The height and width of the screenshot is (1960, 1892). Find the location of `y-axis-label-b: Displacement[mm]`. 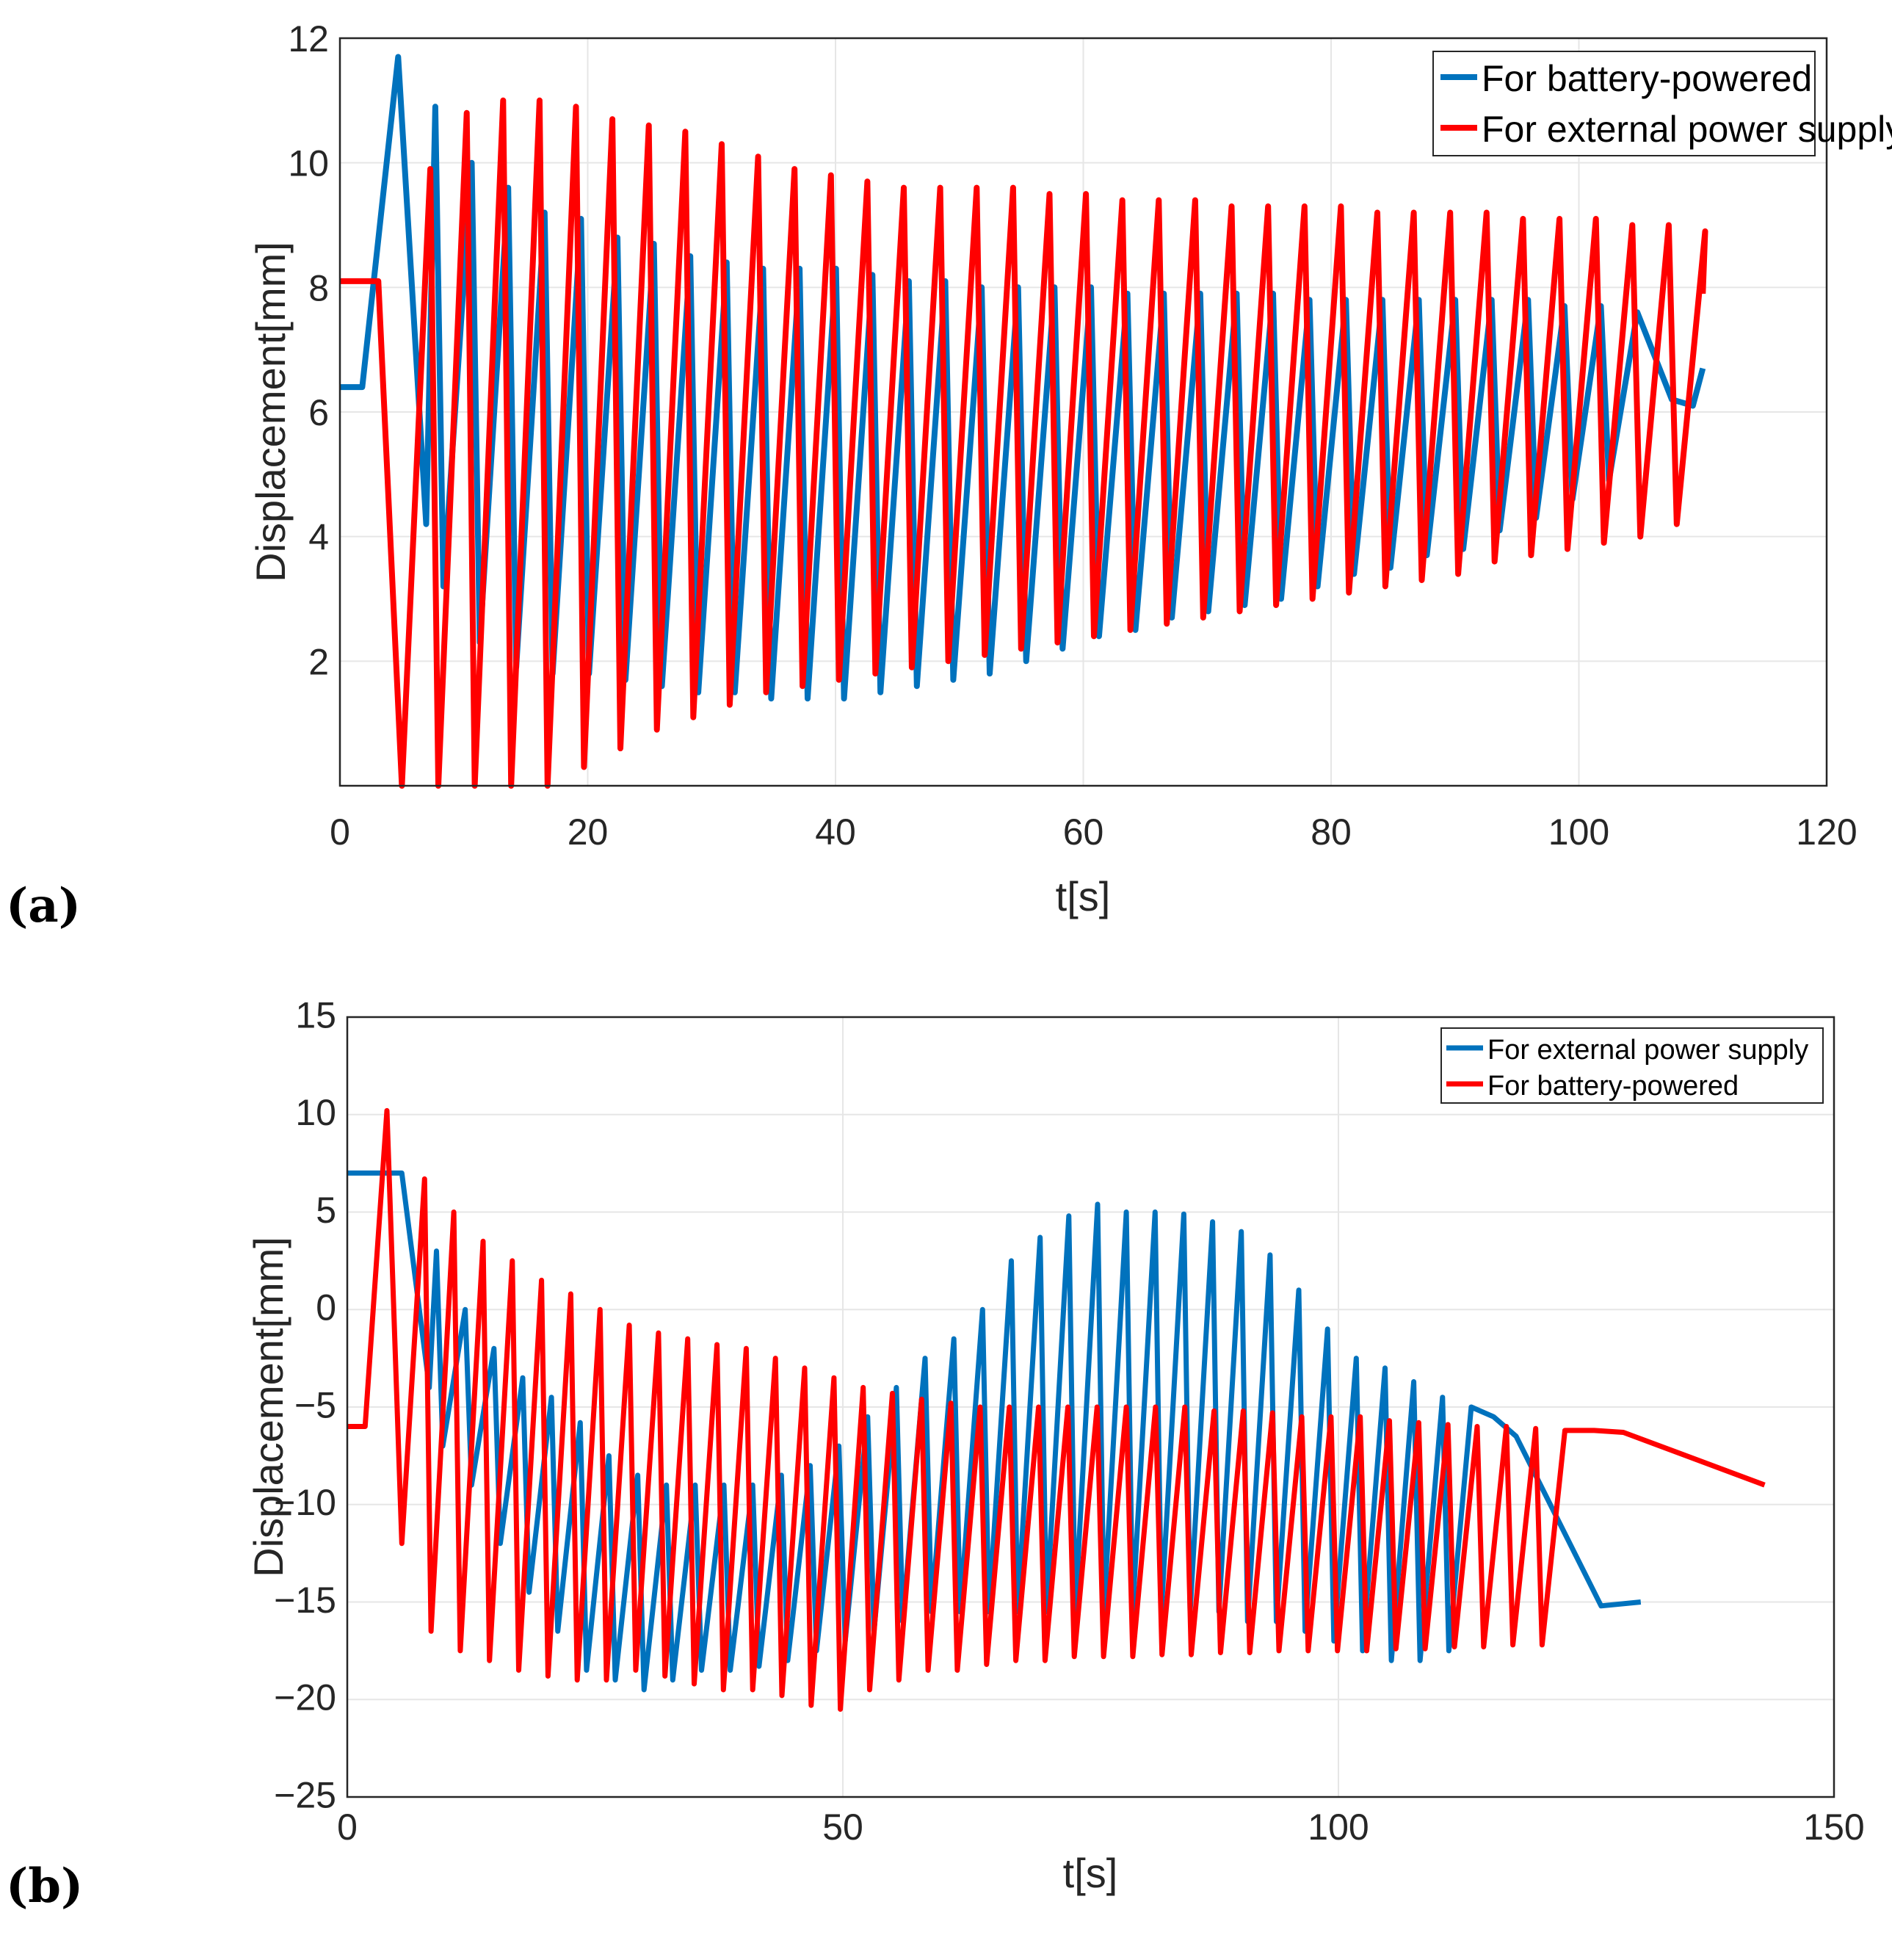

y-axis-label-b: Displacement[mm] is located at coordinates (268, 1407).